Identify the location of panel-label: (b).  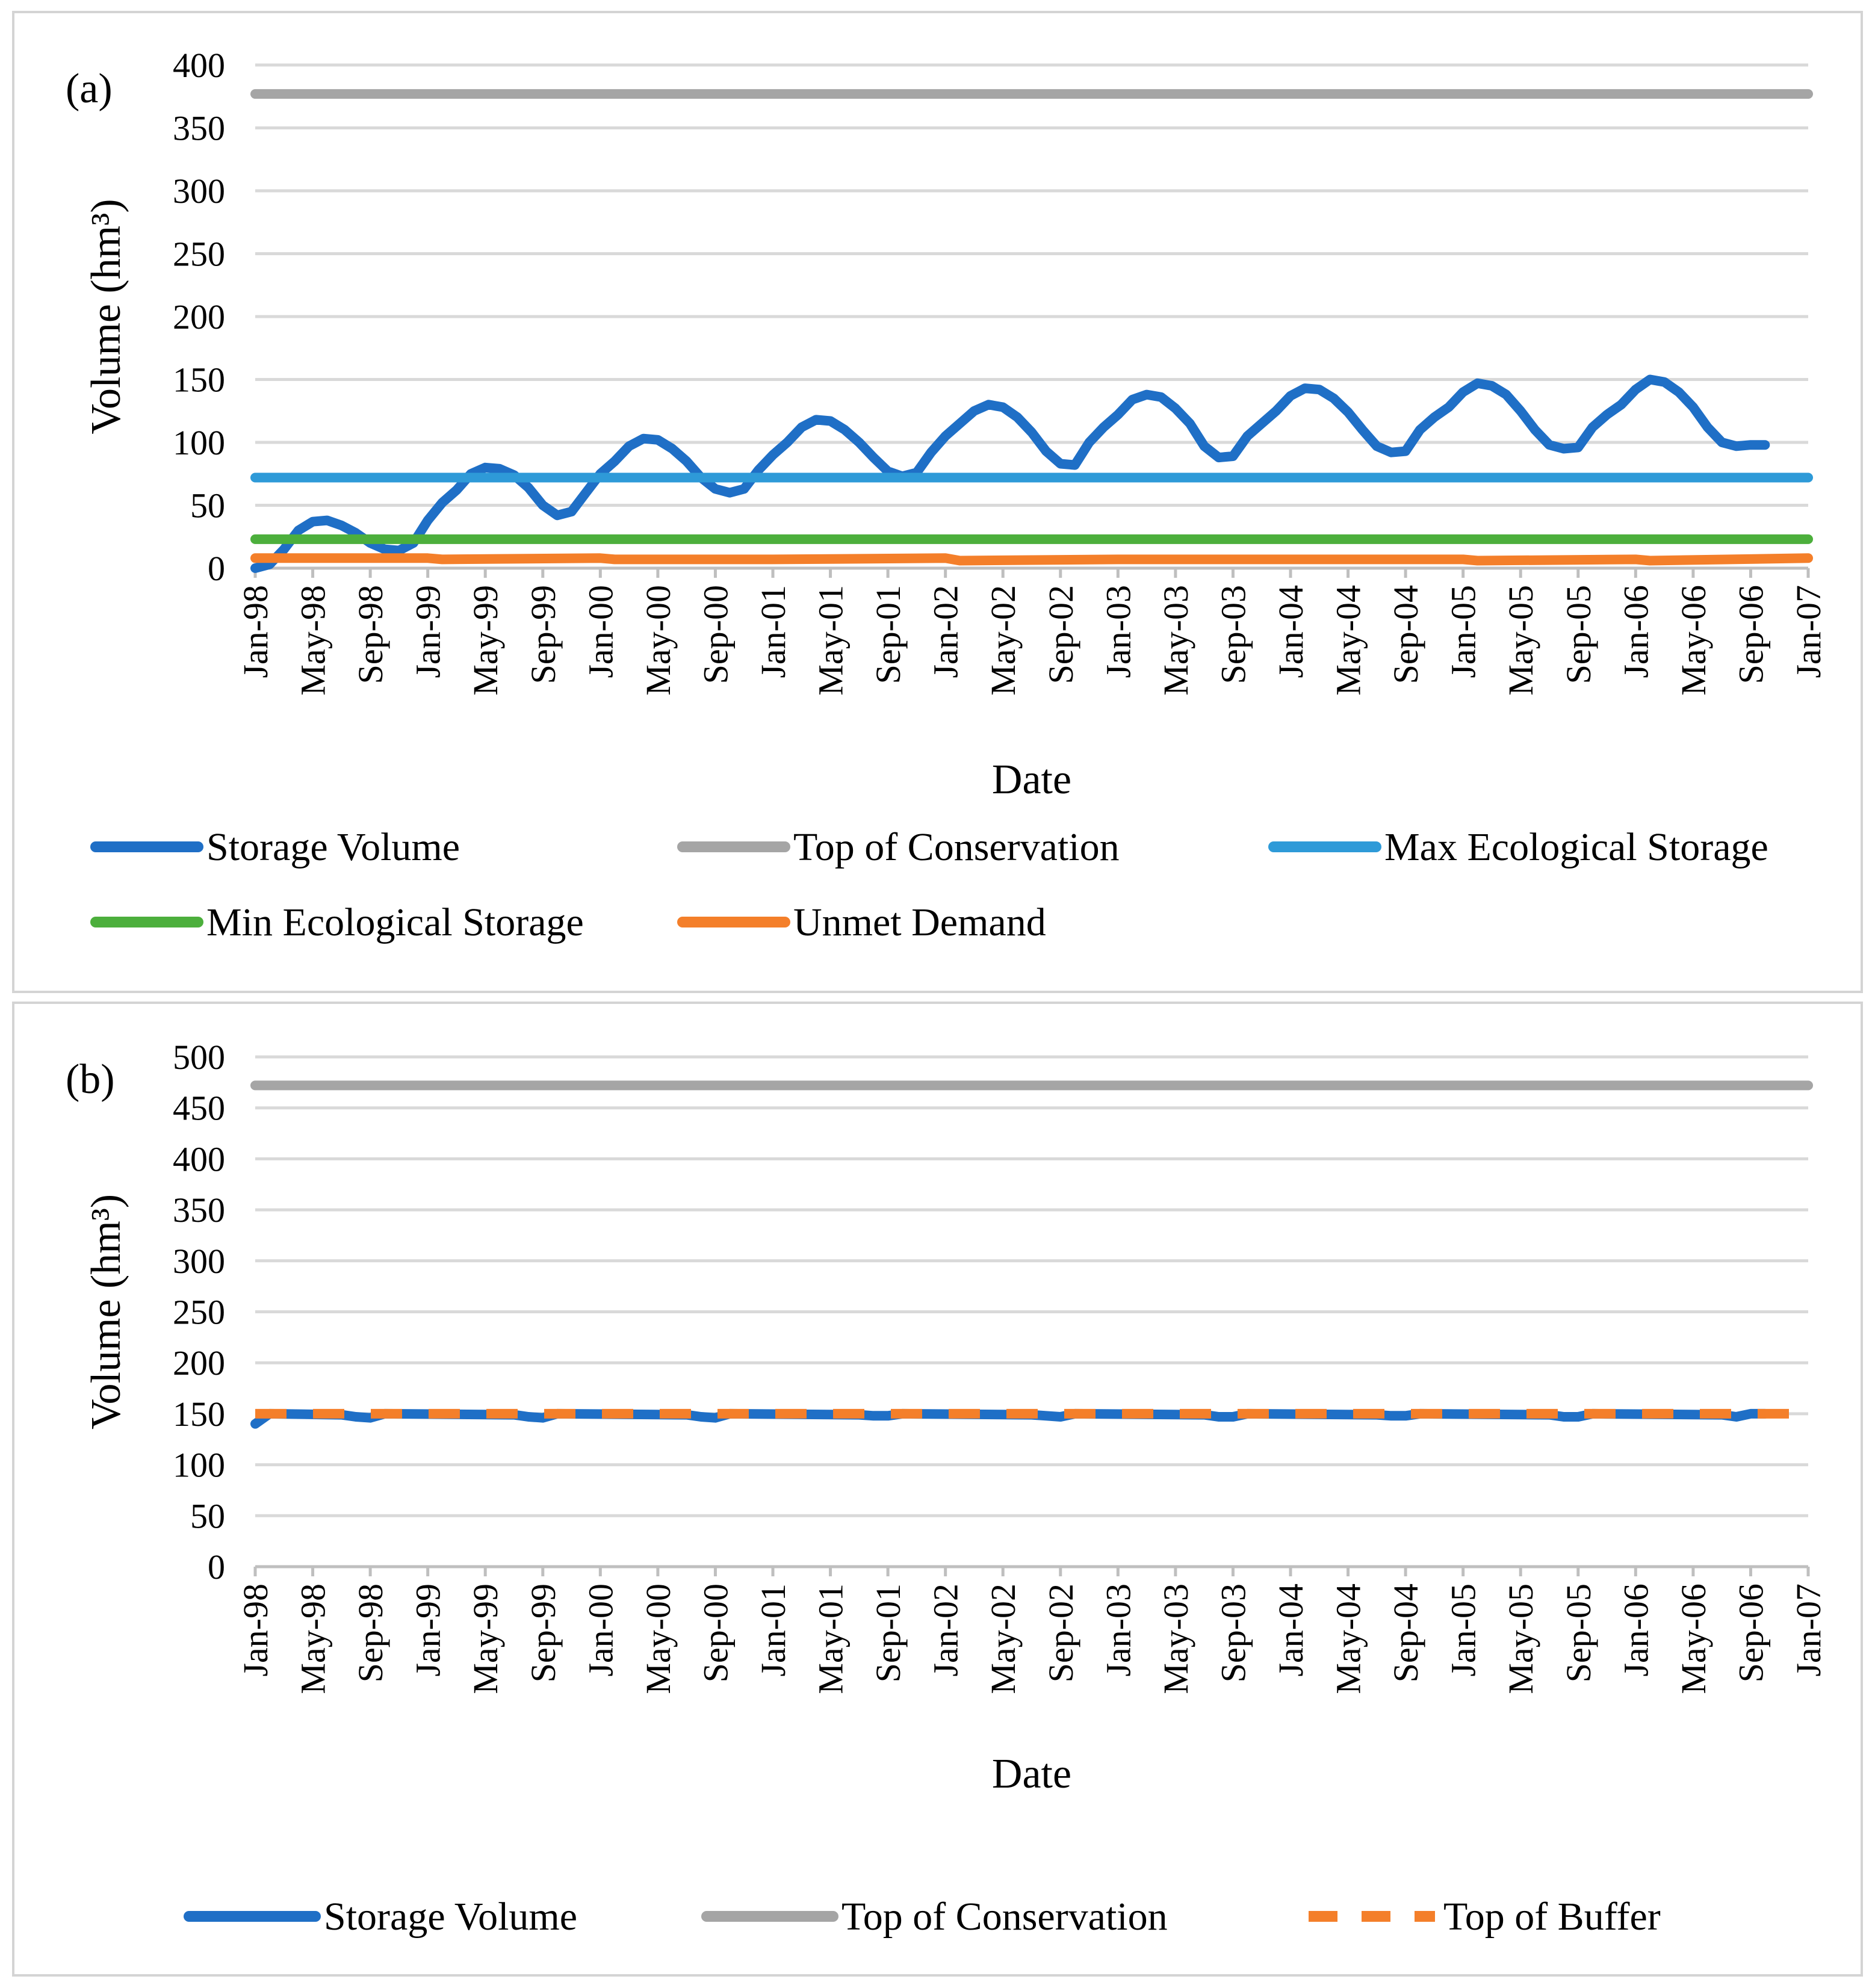
(90, 1080).